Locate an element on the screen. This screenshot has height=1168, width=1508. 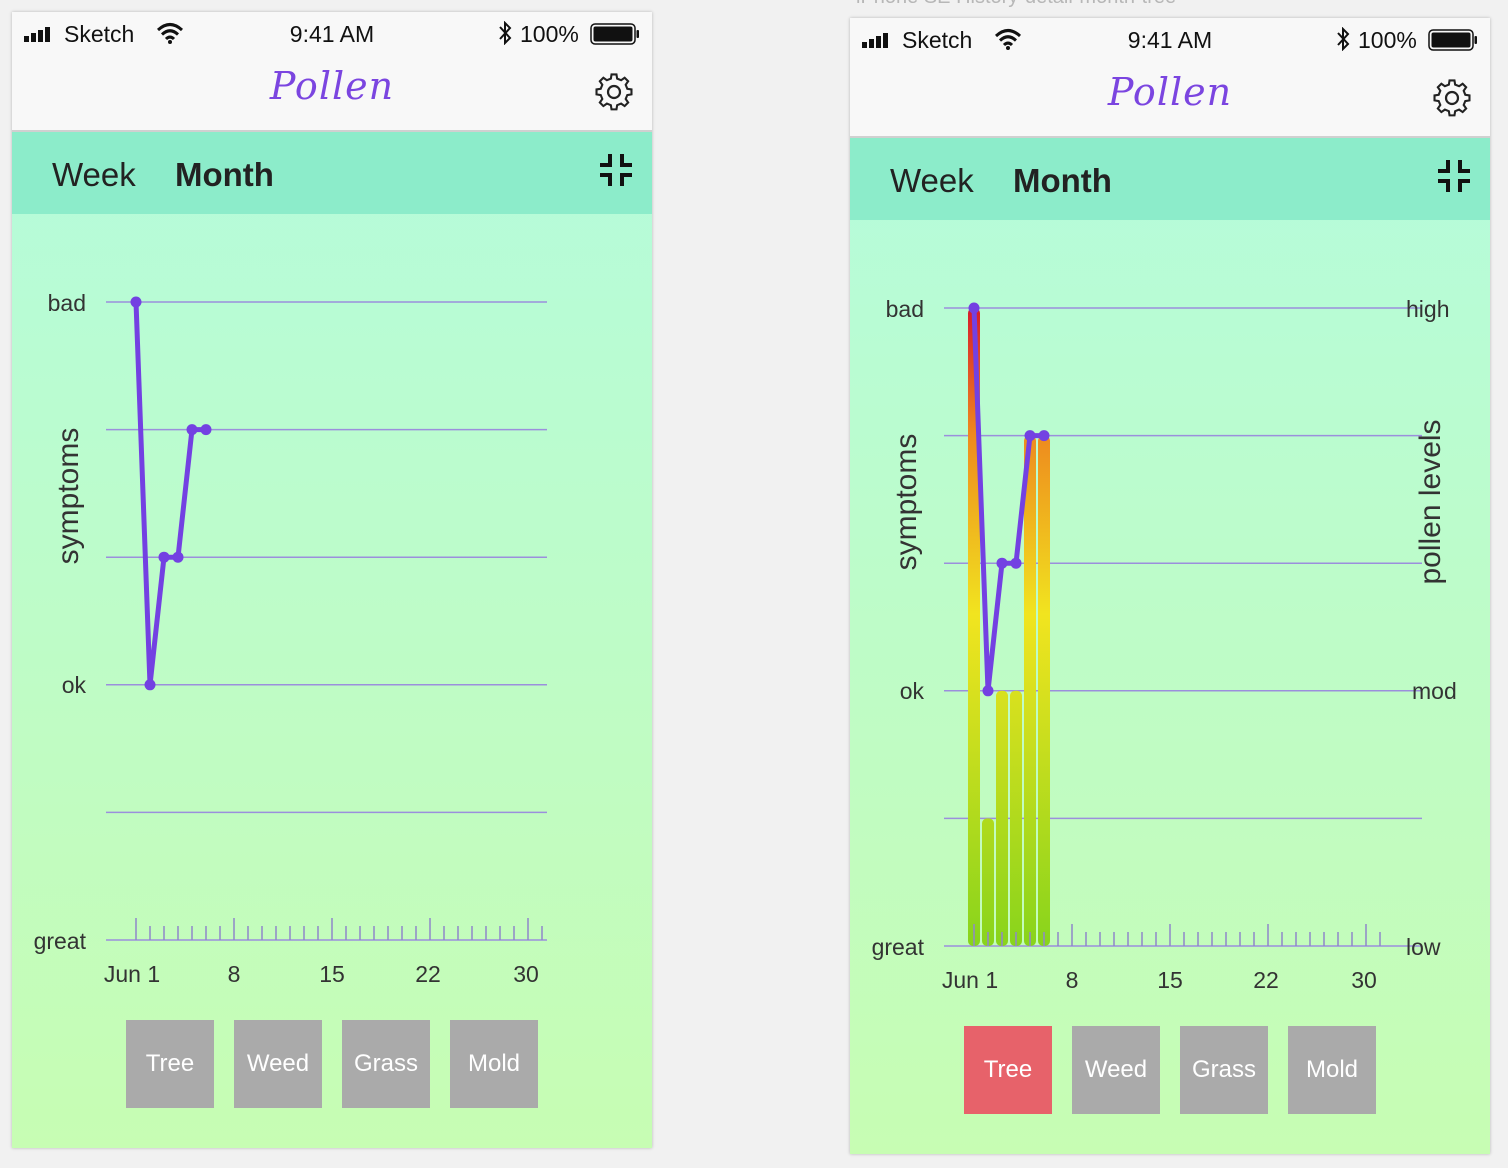
right-label-high: high is located at coordinates (1427, 309).